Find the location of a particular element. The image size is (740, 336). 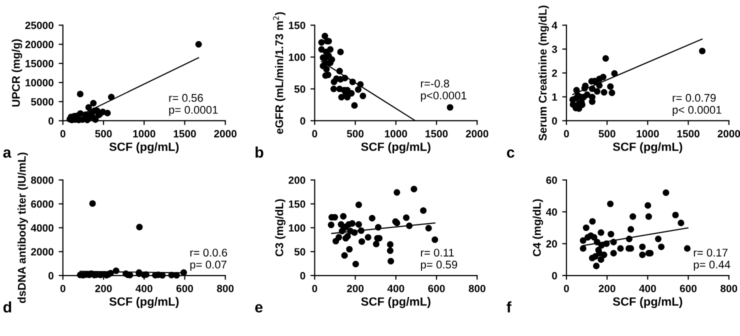

annotation: r= 0.11 p= 0.59 is located at coordinates (439, 259).